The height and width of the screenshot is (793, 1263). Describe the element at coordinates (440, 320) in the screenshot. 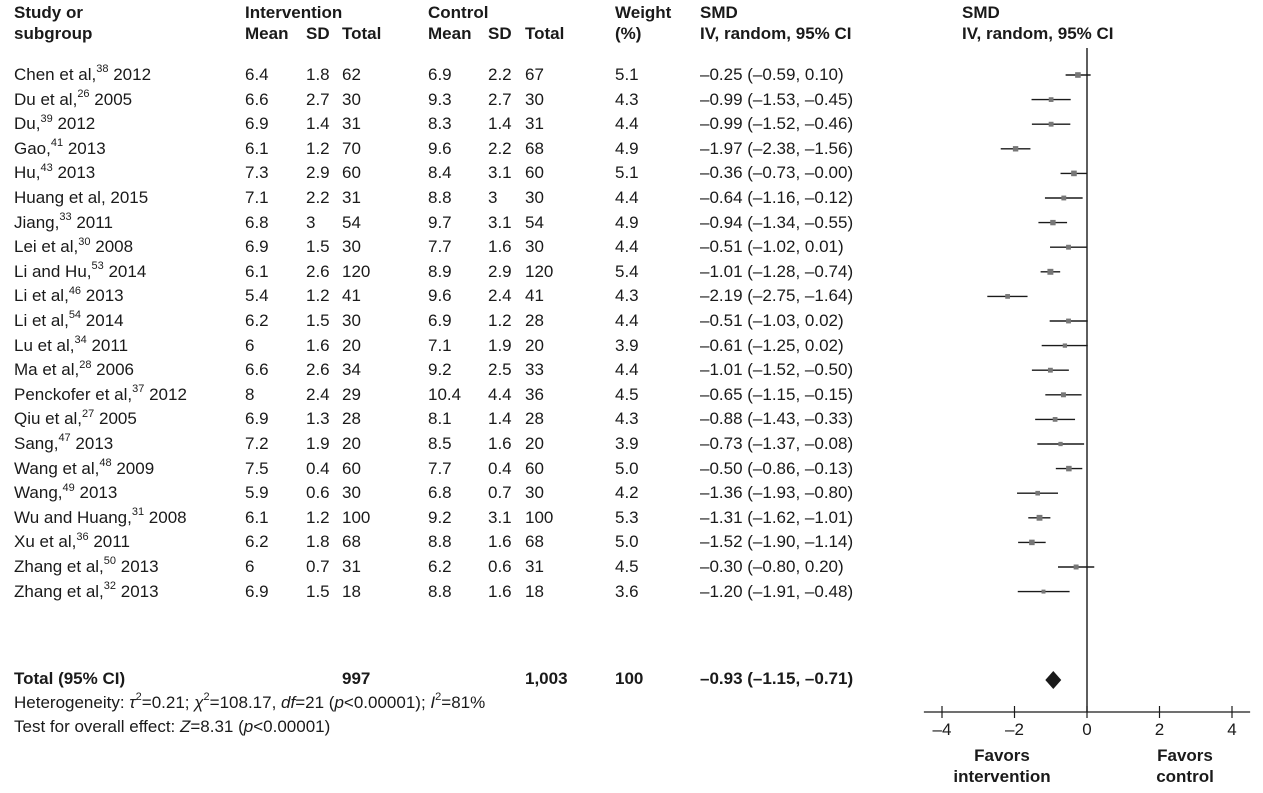

I see `cell-ctl-mean: 6.9` at that location.